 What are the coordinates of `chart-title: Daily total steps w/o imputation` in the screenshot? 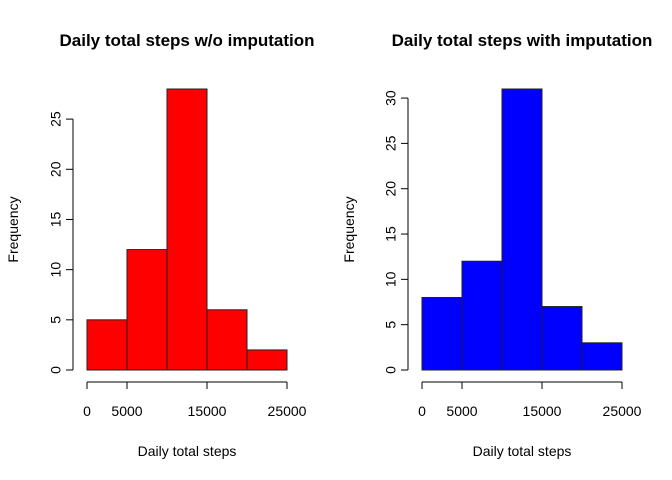 It's located at (186, 40).